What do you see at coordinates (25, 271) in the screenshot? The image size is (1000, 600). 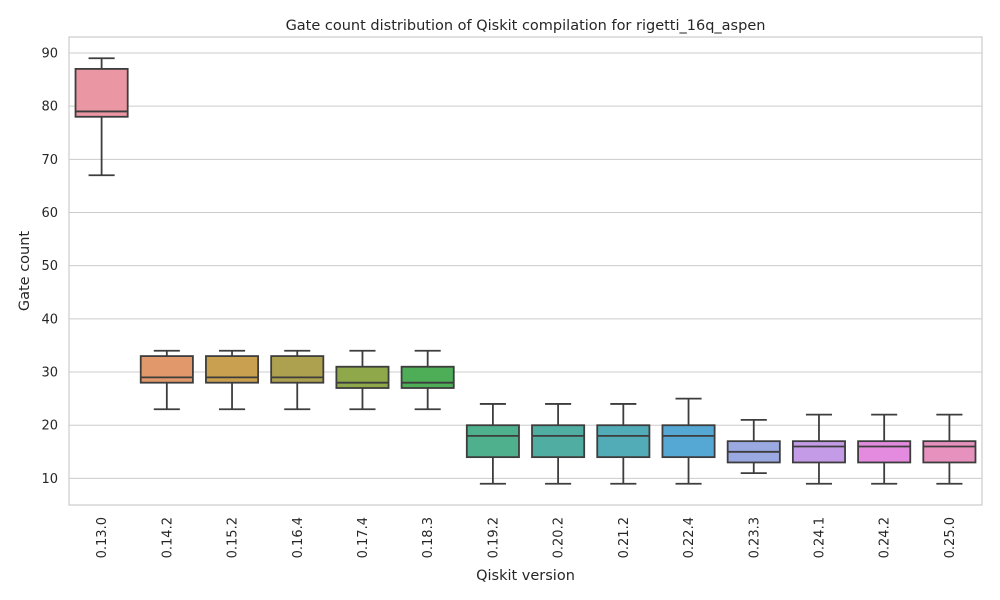 I see `y-axis-label: Gate count` at bounding box center [25, 271].